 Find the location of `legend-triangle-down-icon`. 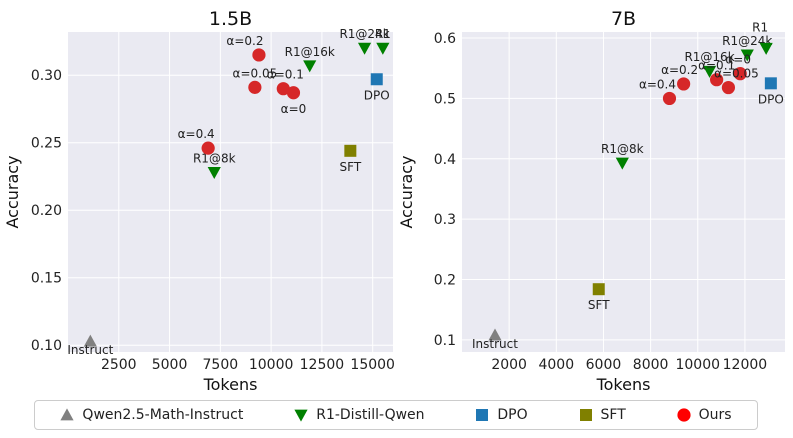

legend-triangle-down-icon is located at coordinates (301, 415).